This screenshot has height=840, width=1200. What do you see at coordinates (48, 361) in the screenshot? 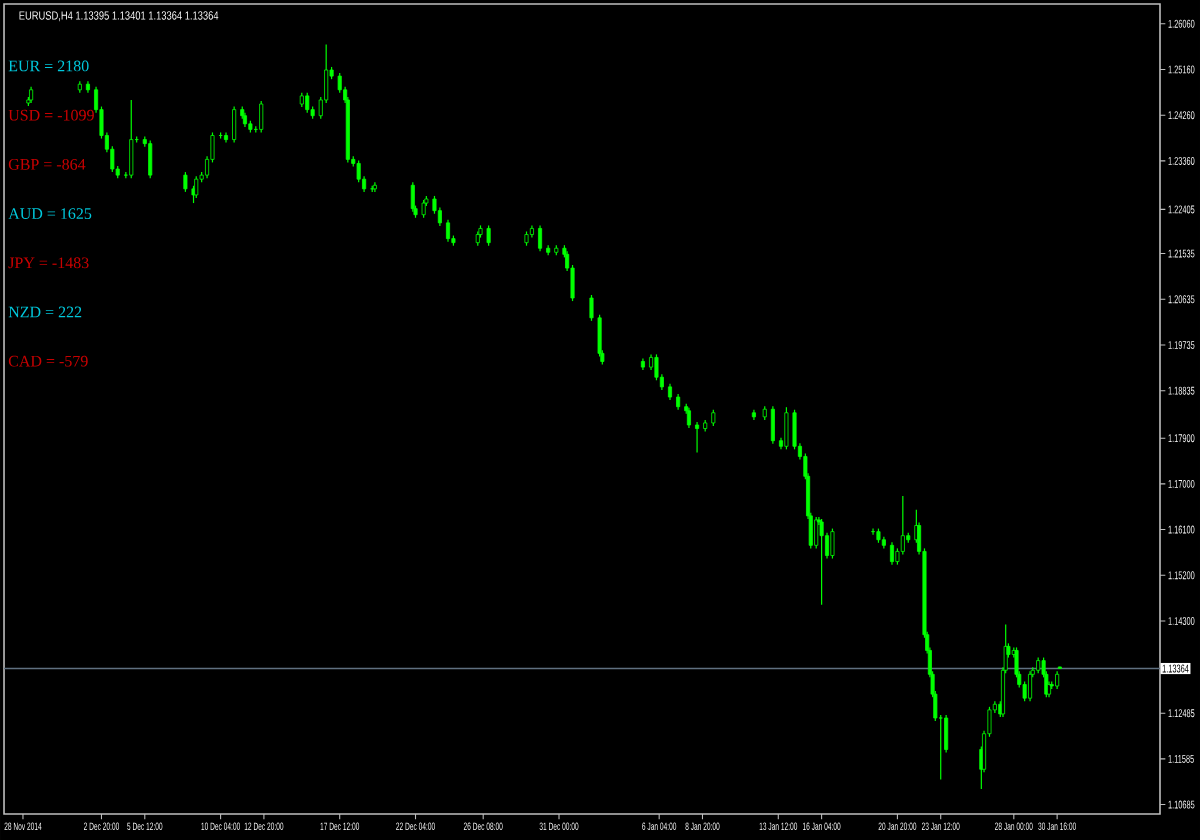
I see `annotation: CAD = -579` at bounding box center [48, 361].